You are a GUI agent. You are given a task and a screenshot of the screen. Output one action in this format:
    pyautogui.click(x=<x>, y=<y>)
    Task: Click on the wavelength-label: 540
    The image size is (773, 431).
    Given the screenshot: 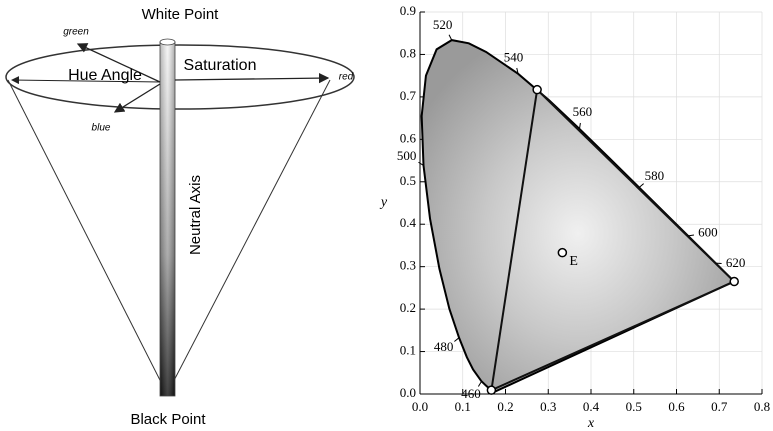 What is the action you would take?
    pyautogui.click(x=514, y=56)
    